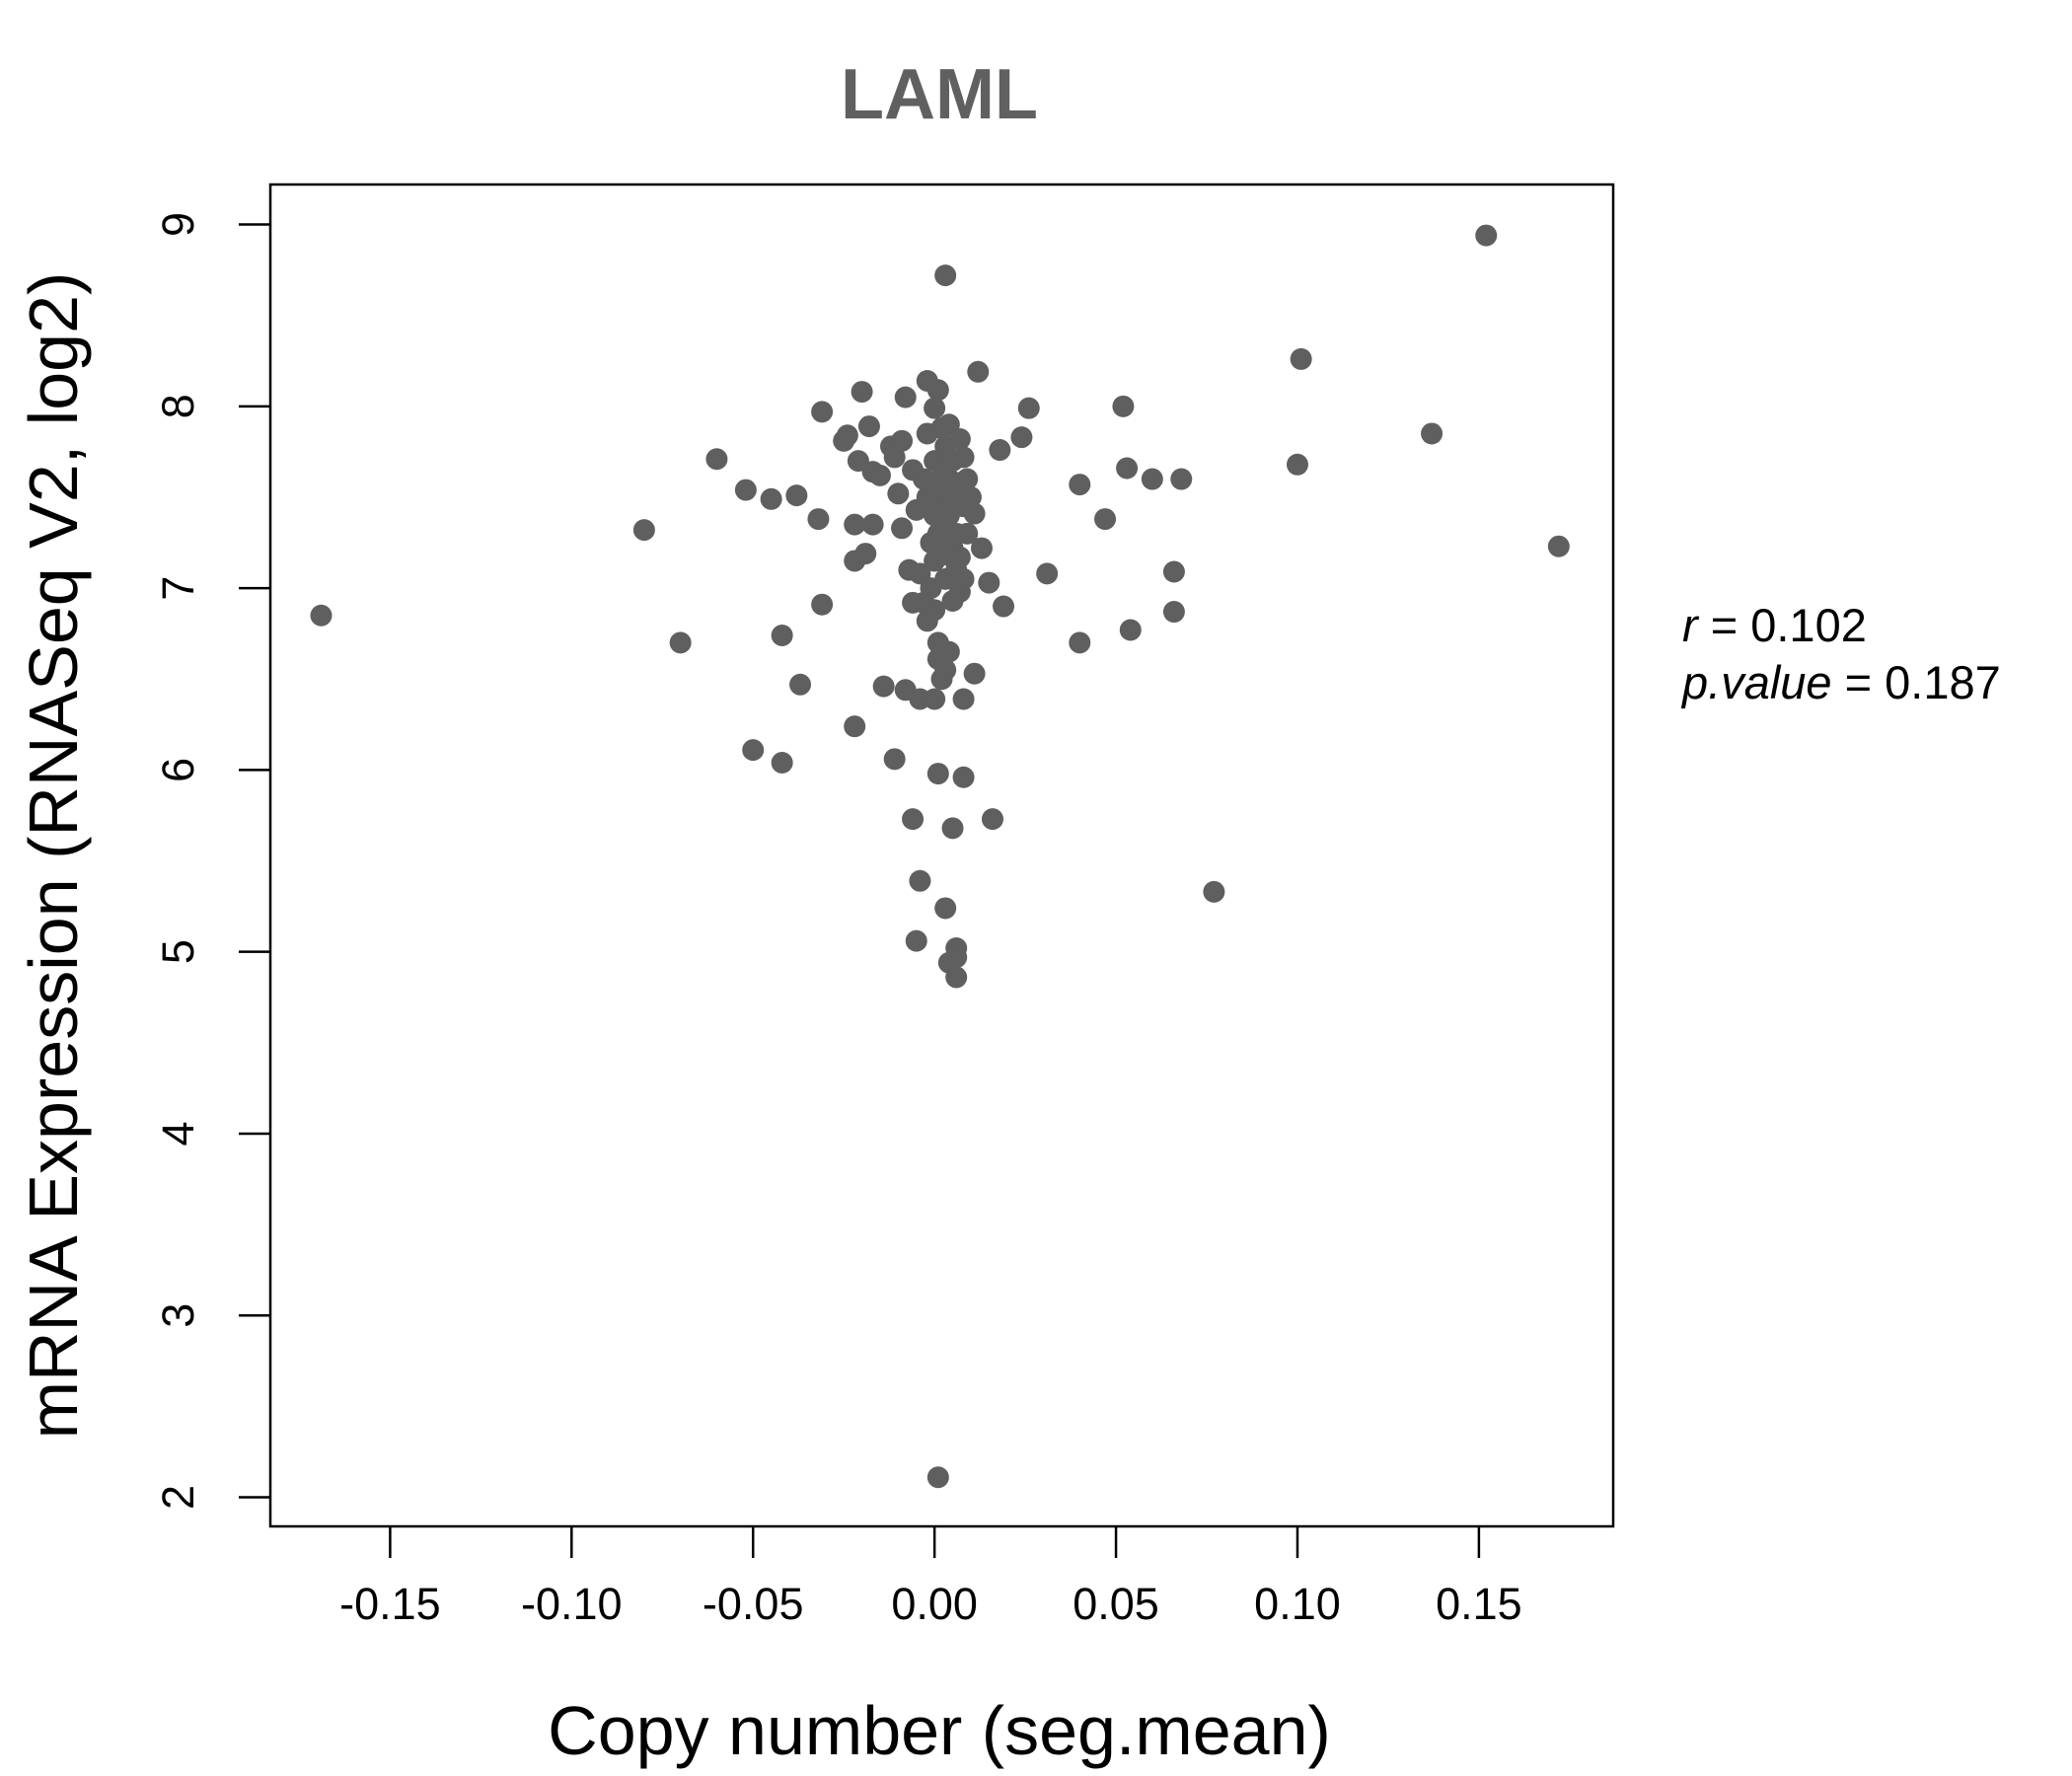 This screenshot has height=1776, width=2072. I want to click on x-tick-label: 0.15, so click(1479, 1604).